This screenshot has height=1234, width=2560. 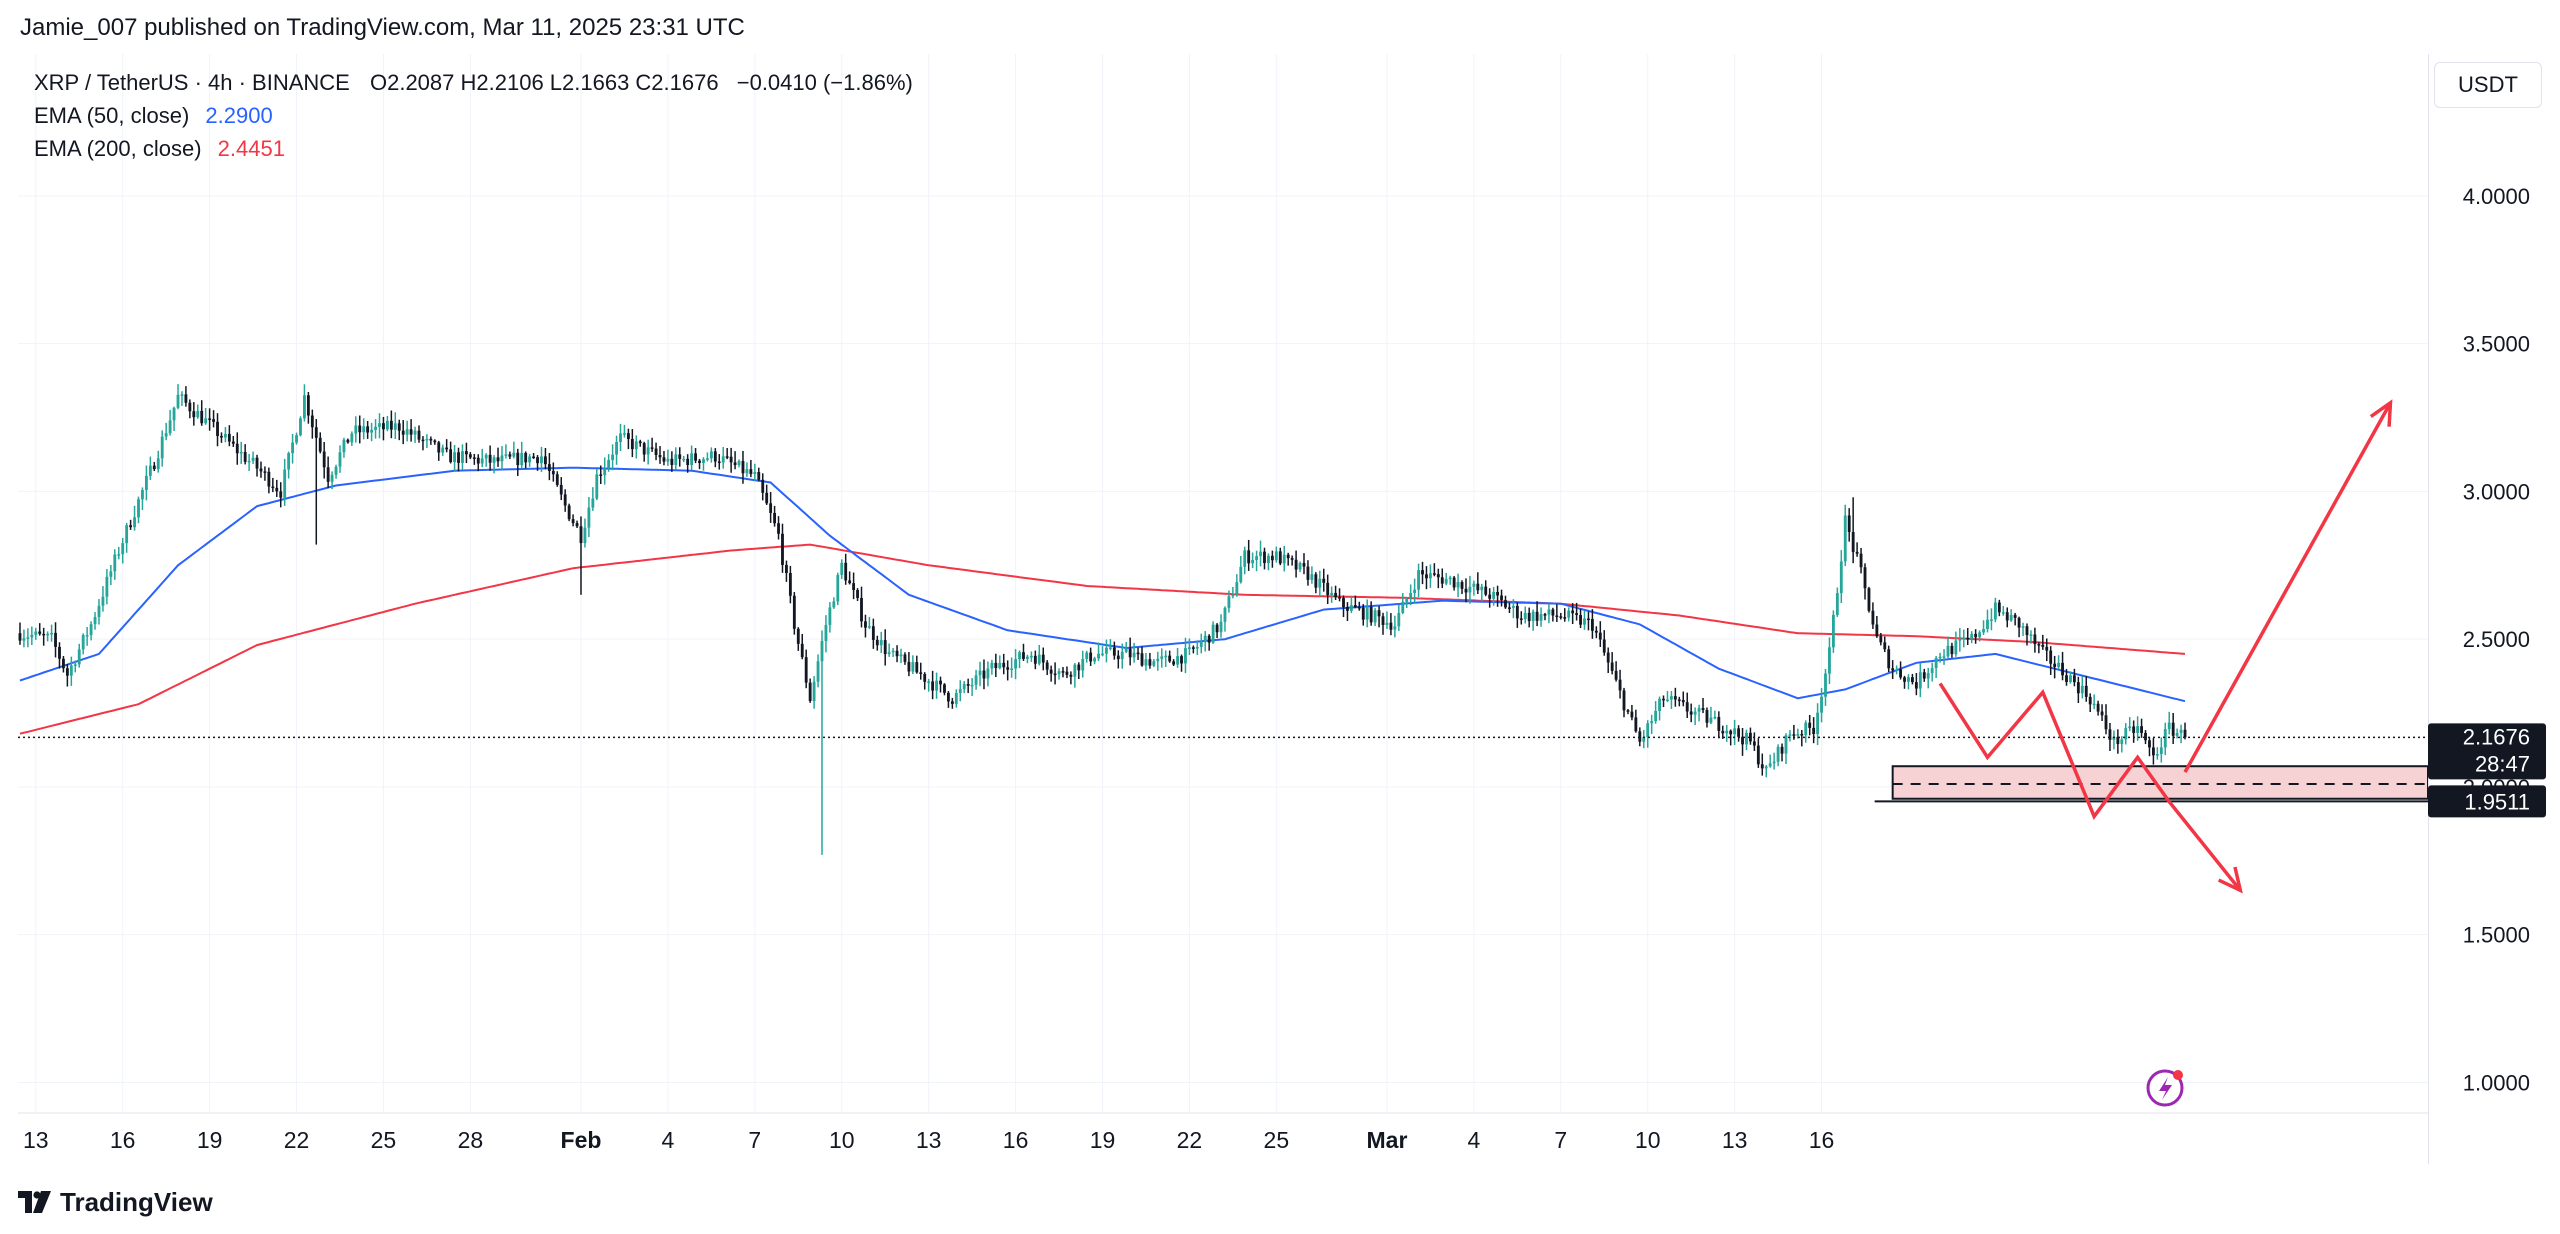 I want to click on ema200-value: 2.4451, so click(x=251, y=148).